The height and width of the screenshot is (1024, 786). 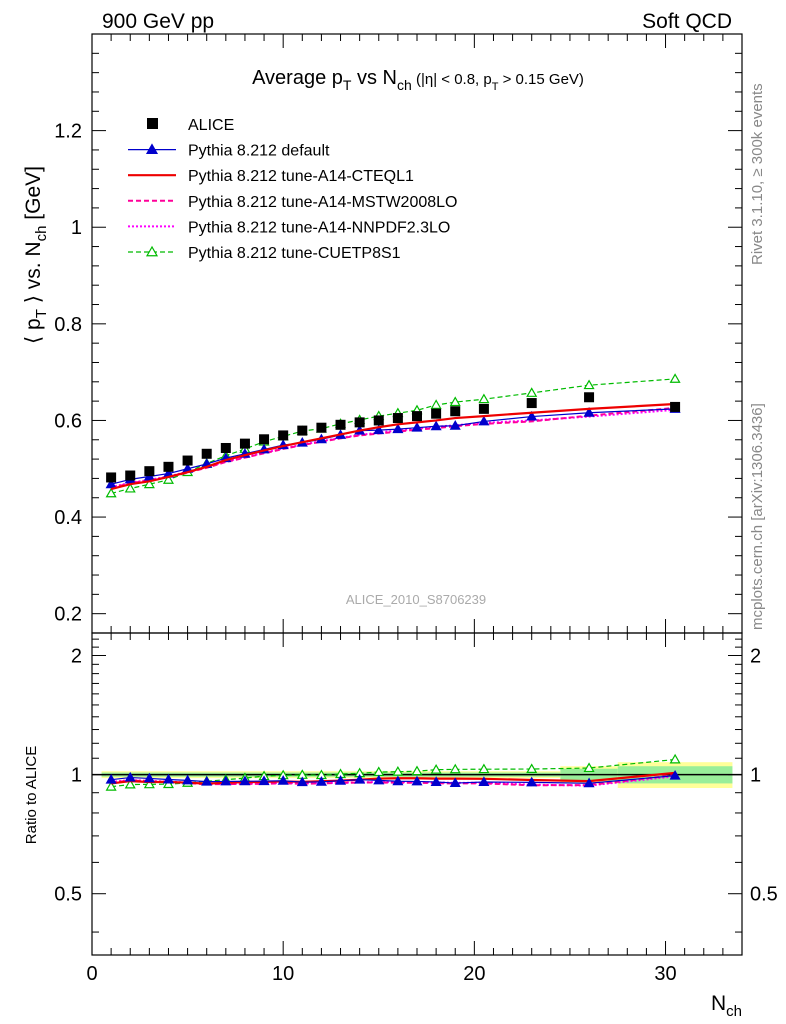 I want to click on ylabel-b: ⟩ vs. N, so click(x=33, y=275).